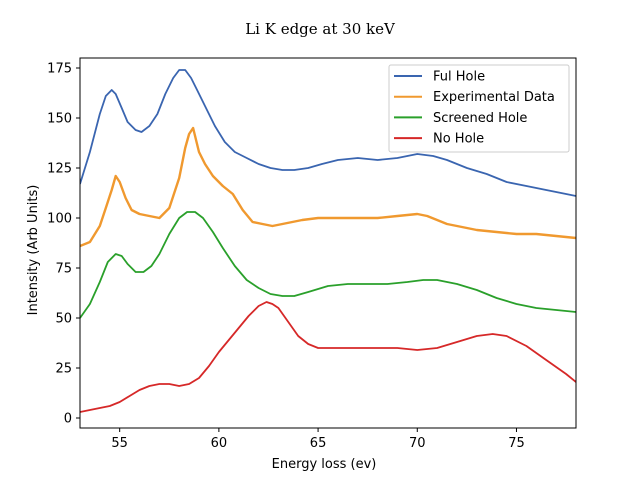 The height and width of the screenshot is (481, 640). I want to click on x-axis: 55 60 65 70 75, so click(318, 439).